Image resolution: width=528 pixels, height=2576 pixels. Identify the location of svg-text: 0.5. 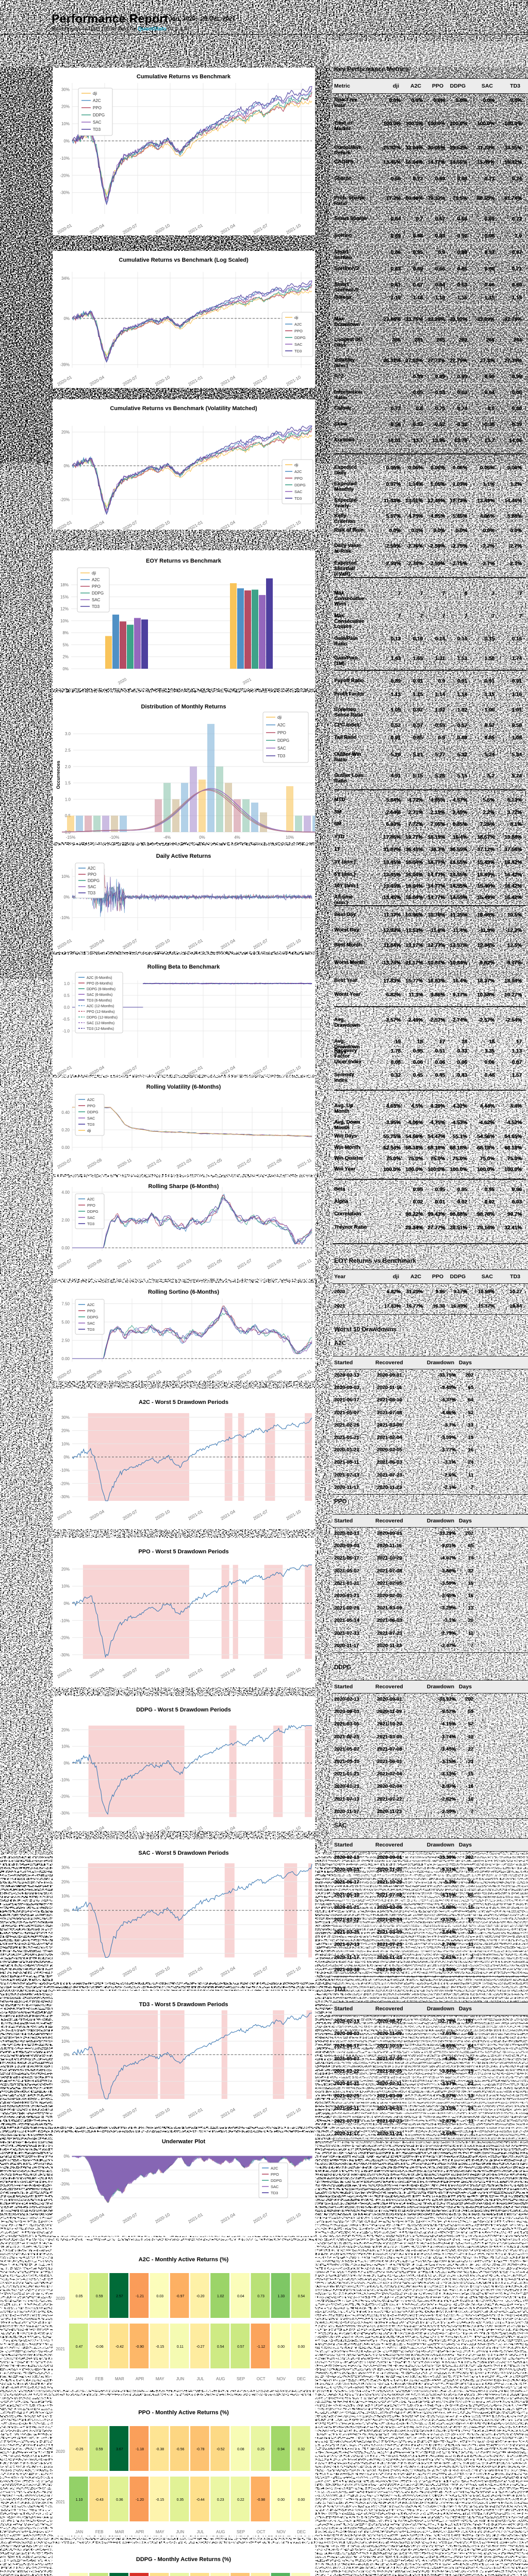
(67, 995).